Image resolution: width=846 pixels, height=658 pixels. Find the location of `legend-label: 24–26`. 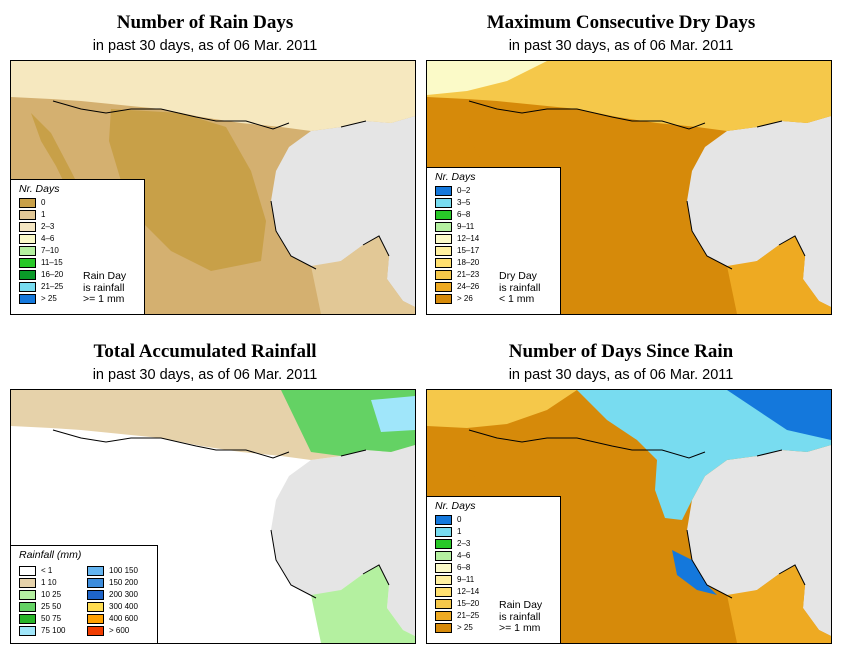

legend-label: 24–26 is located at coordinates (468, 286).